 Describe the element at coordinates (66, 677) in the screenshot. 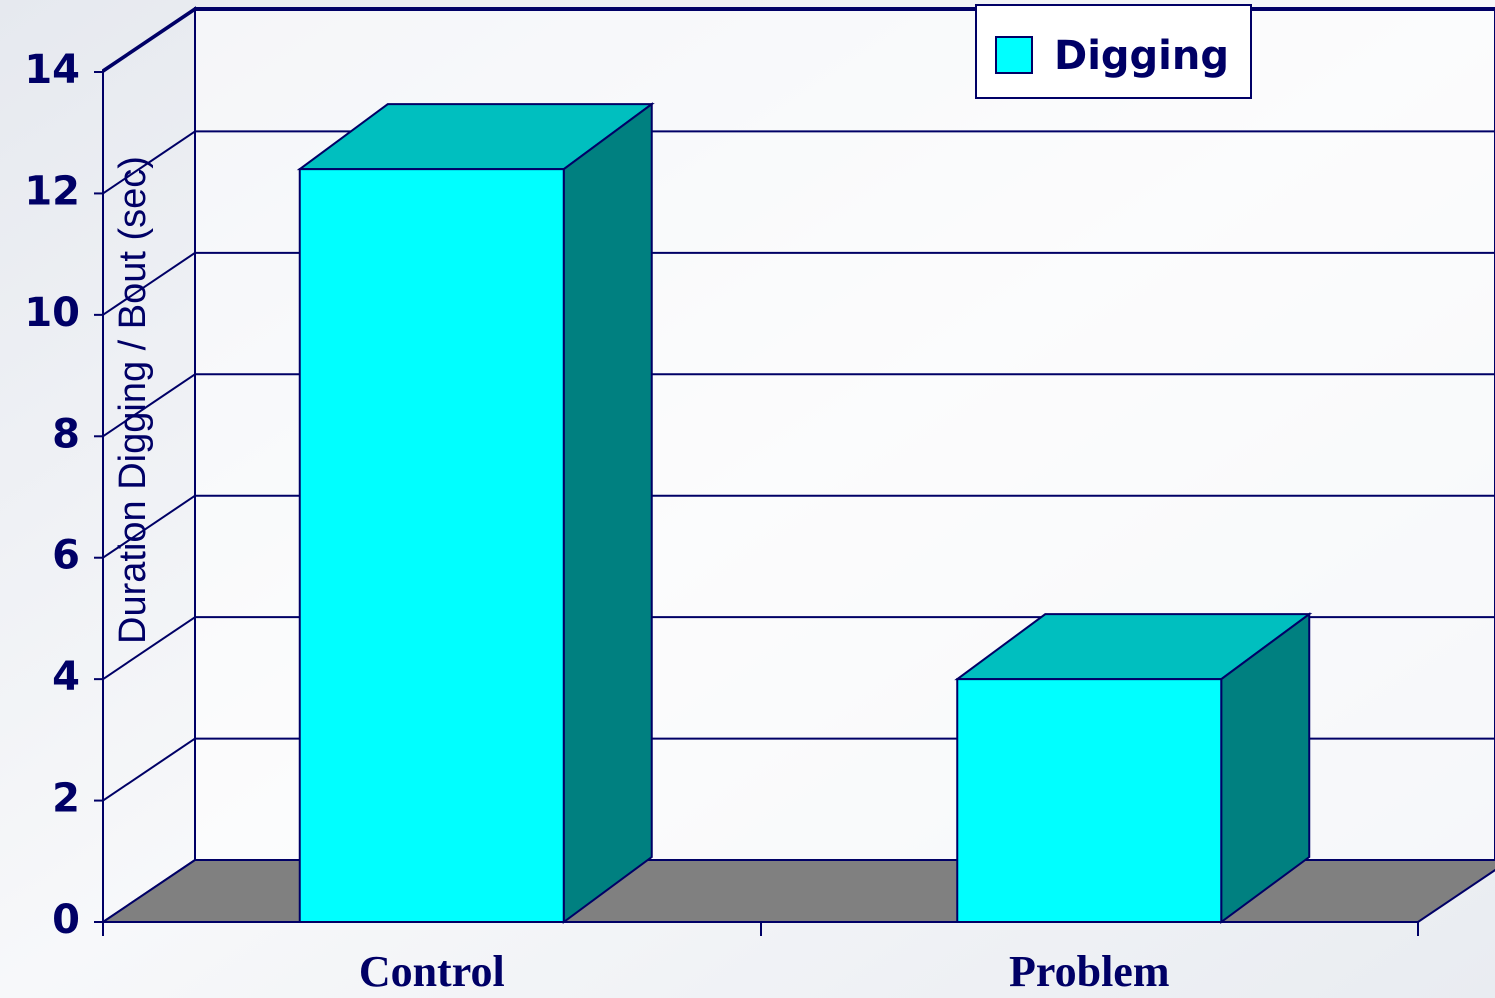

I see `y-tick-label: 4` at that location.